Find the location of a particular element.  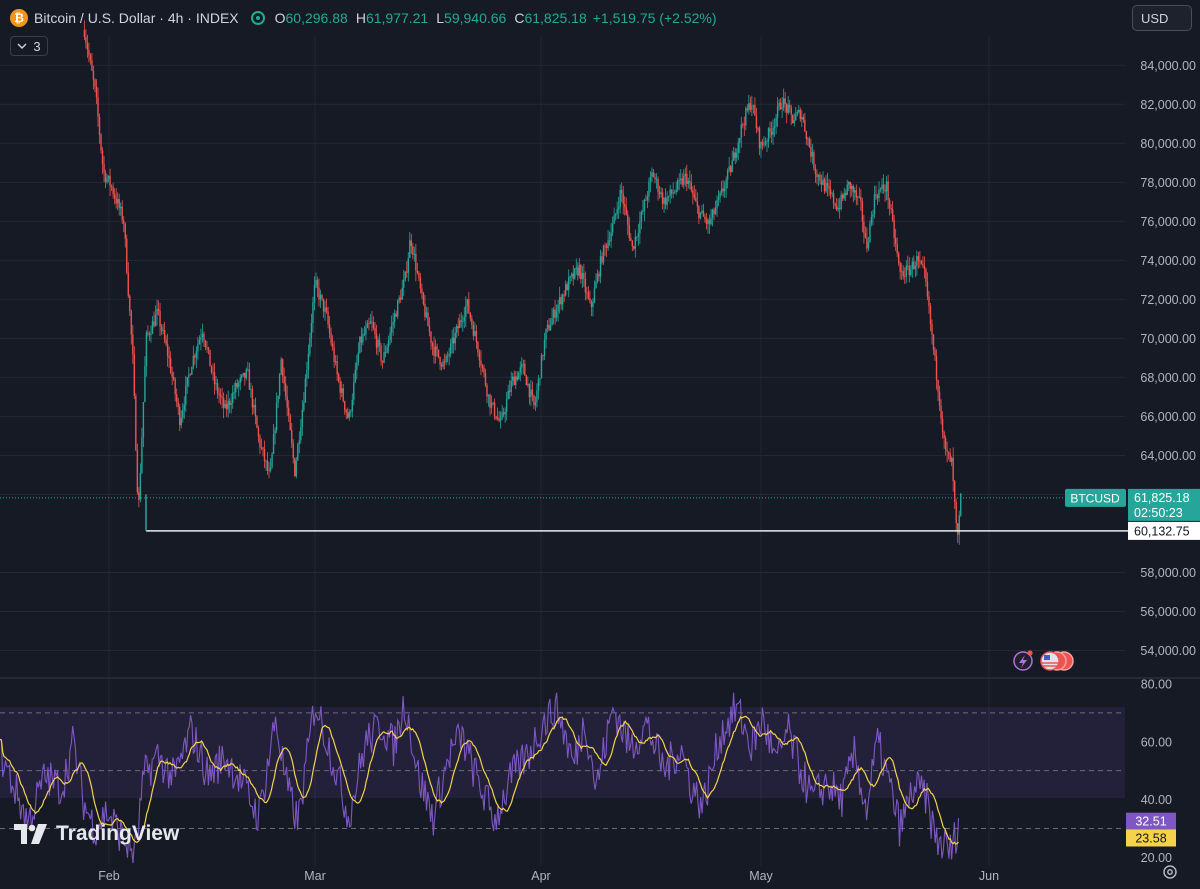

rsi-axis: 80.00 60.00 40.00 20.00 is located at coordinates (1156, 771).